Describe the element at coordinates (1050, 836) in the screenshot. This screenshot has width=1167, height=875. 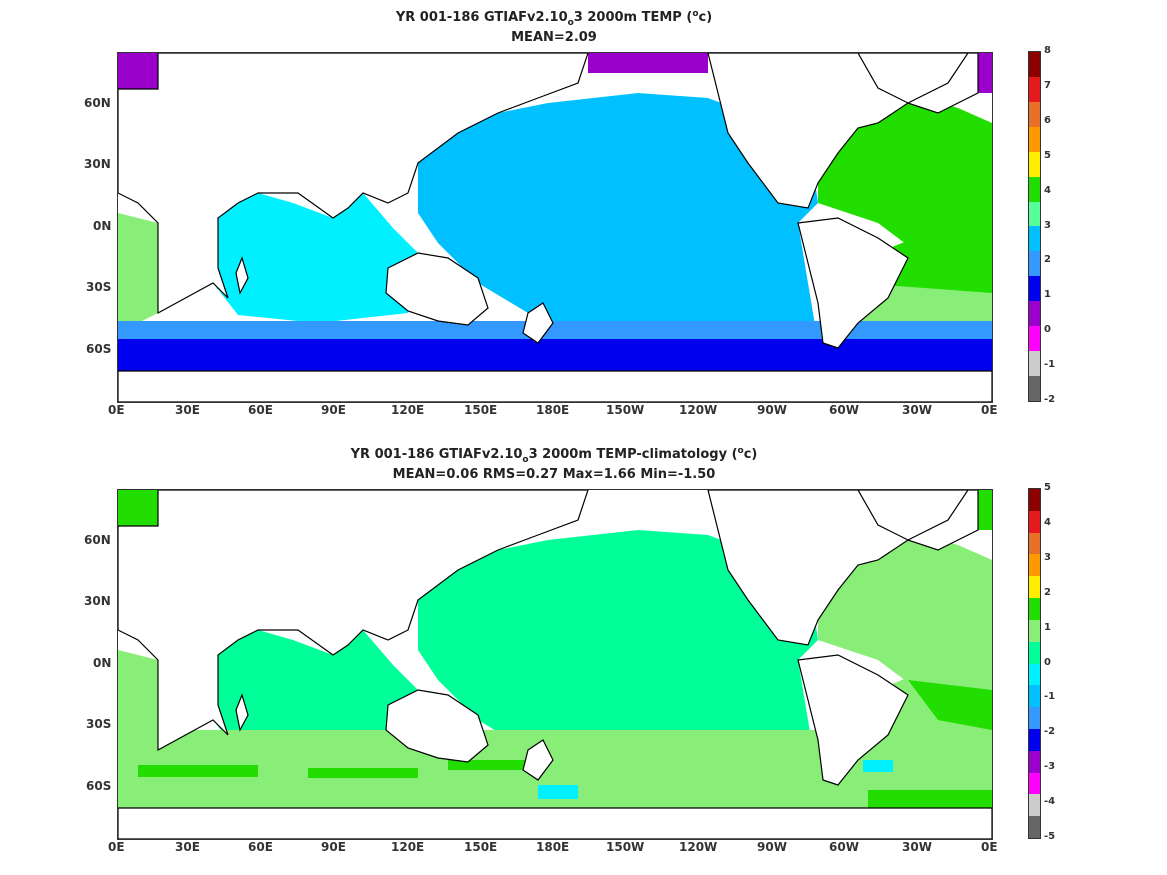
I see `colorbar-tick-label: -5` at that location.